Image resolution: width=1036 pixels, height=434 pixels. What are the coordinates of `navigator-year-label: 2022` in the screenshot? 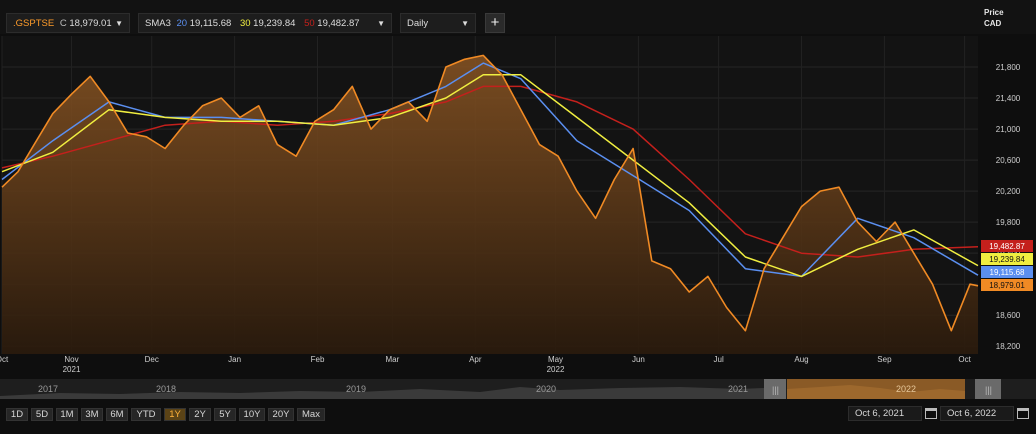 It's located at (906, 389).